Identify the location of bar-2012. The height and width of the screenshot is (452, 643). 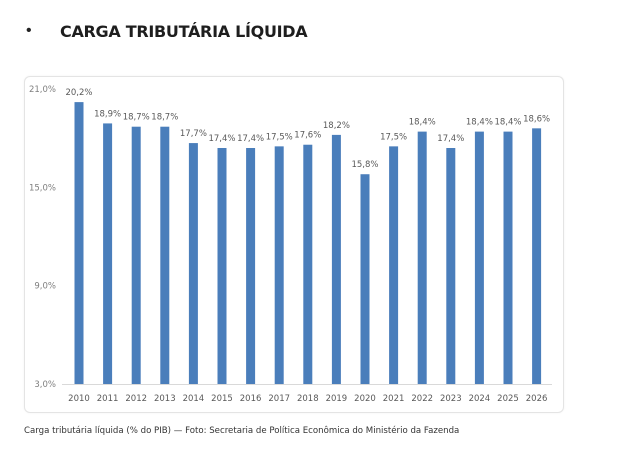
(136, 255).